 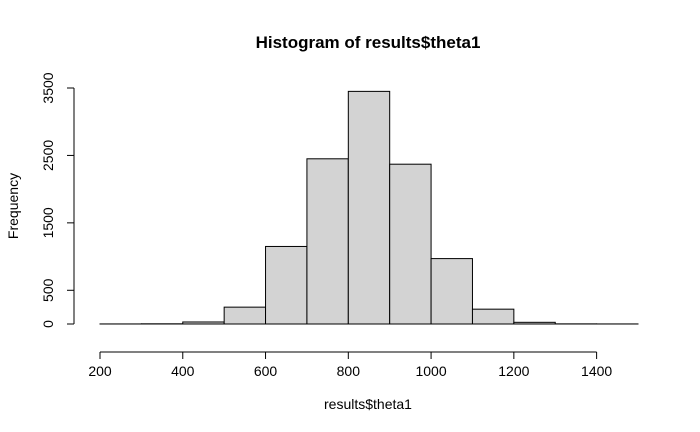 What do you see at coordinates (430, 371) in the screenshot?
I see `x-tick-label: 1000` at bounding box center [430, 371].